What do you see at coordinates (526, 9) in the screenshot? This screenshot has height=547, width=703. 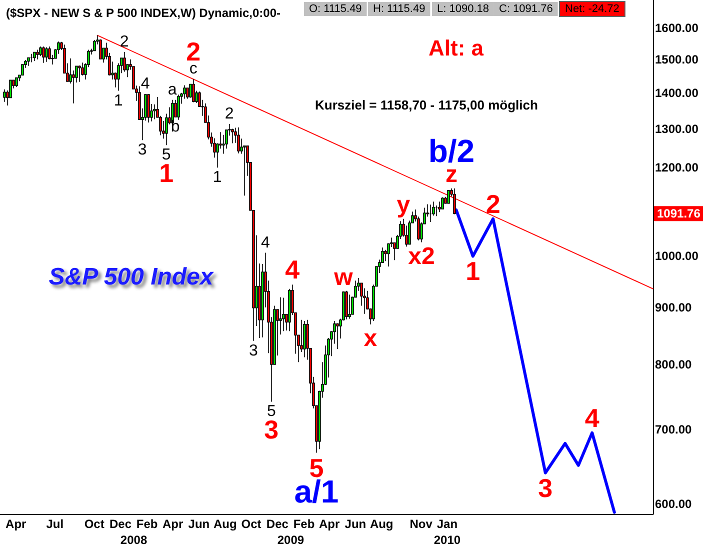 I see `annotation: C: 1091.76` at bounding box center [526, 9].